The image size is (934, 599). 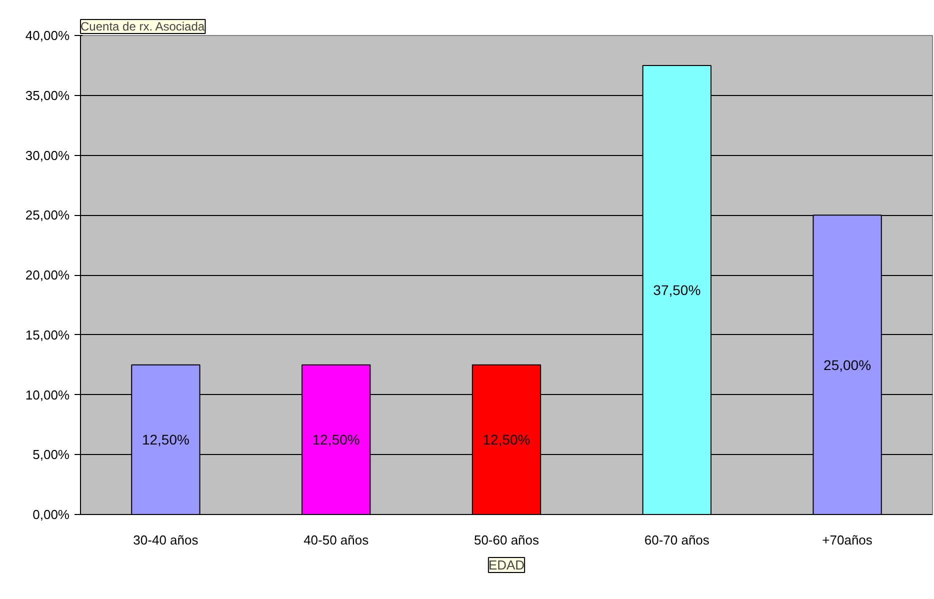 What do you see at coordinates (507, 540) in the screenshot?
I see `x-tick-label: 50-60 años` at bounding box center [507, 540].